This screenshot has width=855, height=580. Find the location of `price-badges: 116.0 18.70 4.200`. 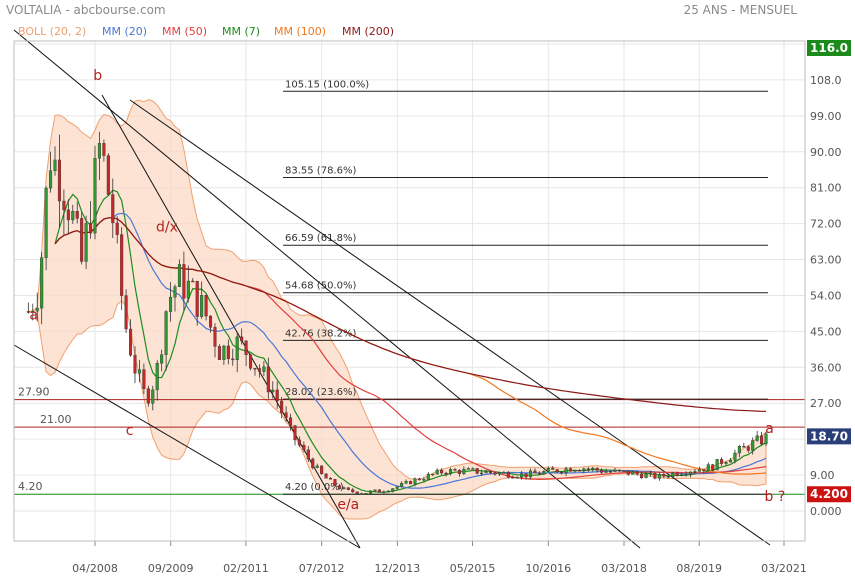

price-badges: 116.0 18.70 4.200 is located at coordinates (829, 271).